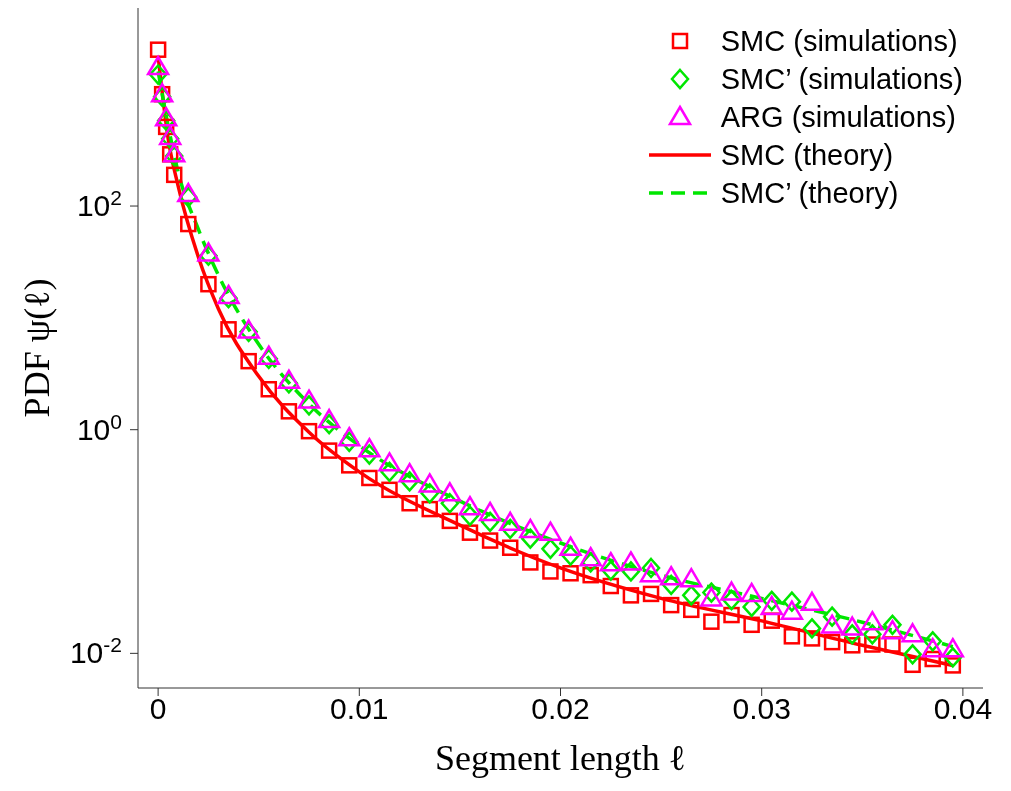 The width and height of the screenshot is (1011, 791). Describe the element at coordinates (963, 709) in the screenshot. I see `x-tick-label: 0.04` at that location.